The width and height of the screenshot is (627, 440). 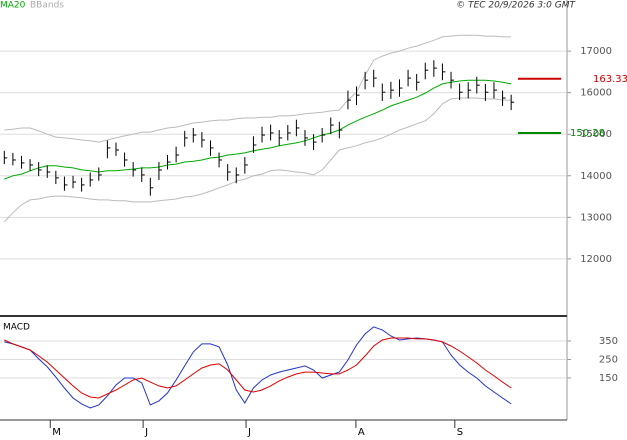 I want to click on y-tick-label: 12000, so click(x=596, y=259).